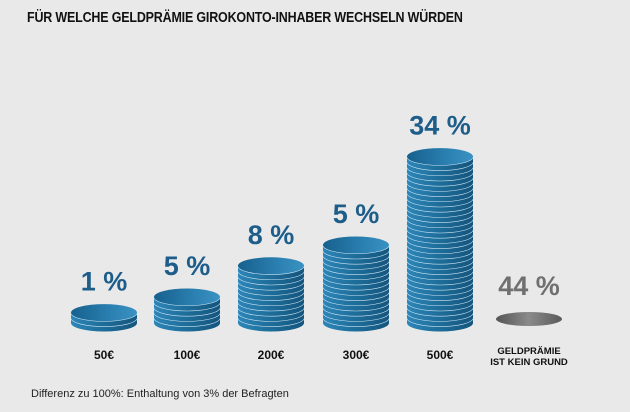 The width and height of the screenshot is (630, 412). What do you see at coordinates (187, 355) in the screenshot?
I see `category-label: 100€` at bounding box center [187, 355].